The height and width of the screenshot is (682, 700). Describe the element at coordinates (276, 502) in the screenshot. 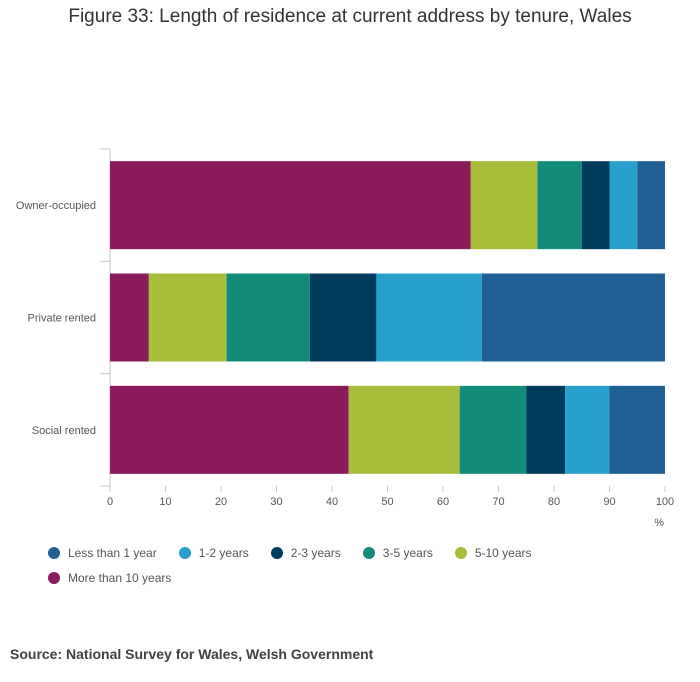

I see `x-tick-label: 30` at that location.